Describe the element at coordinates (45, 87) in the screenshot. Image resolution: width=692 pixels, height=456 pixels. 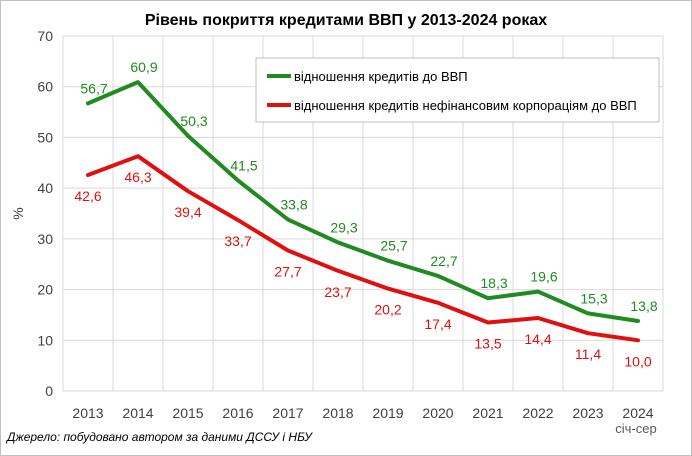
I see `y-tick-label: 60` at that location.